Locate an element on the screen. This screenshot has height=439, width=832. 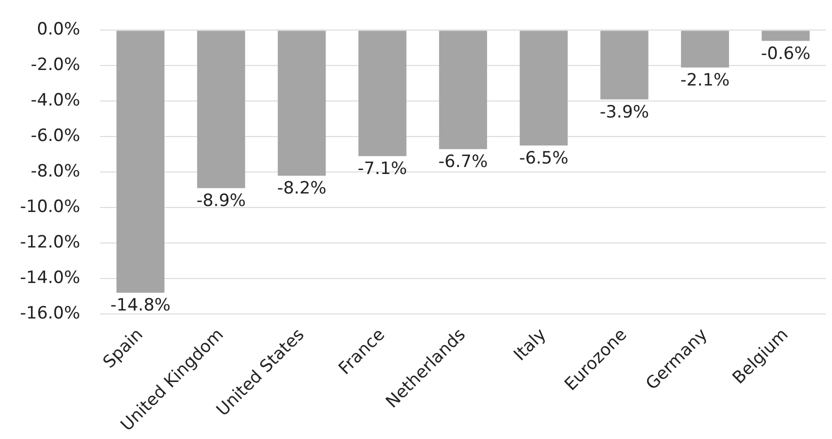
y-tick-label: -8.0% is located at coordinates (55, 172).